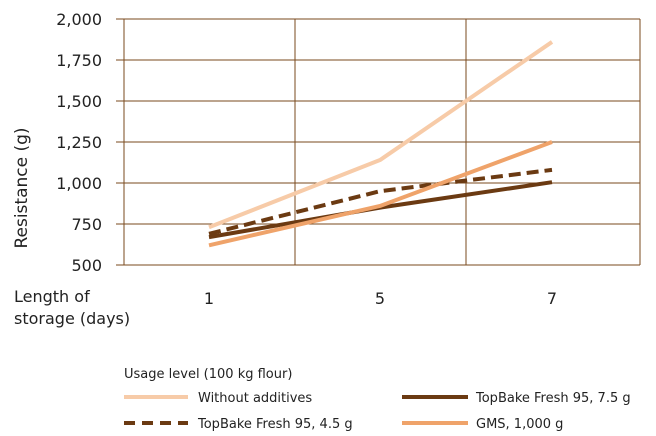  What do you see at coordinates (552, 298) in the screenshot?
I see `x-tick-label: 7` at bounding box center [552, 298].